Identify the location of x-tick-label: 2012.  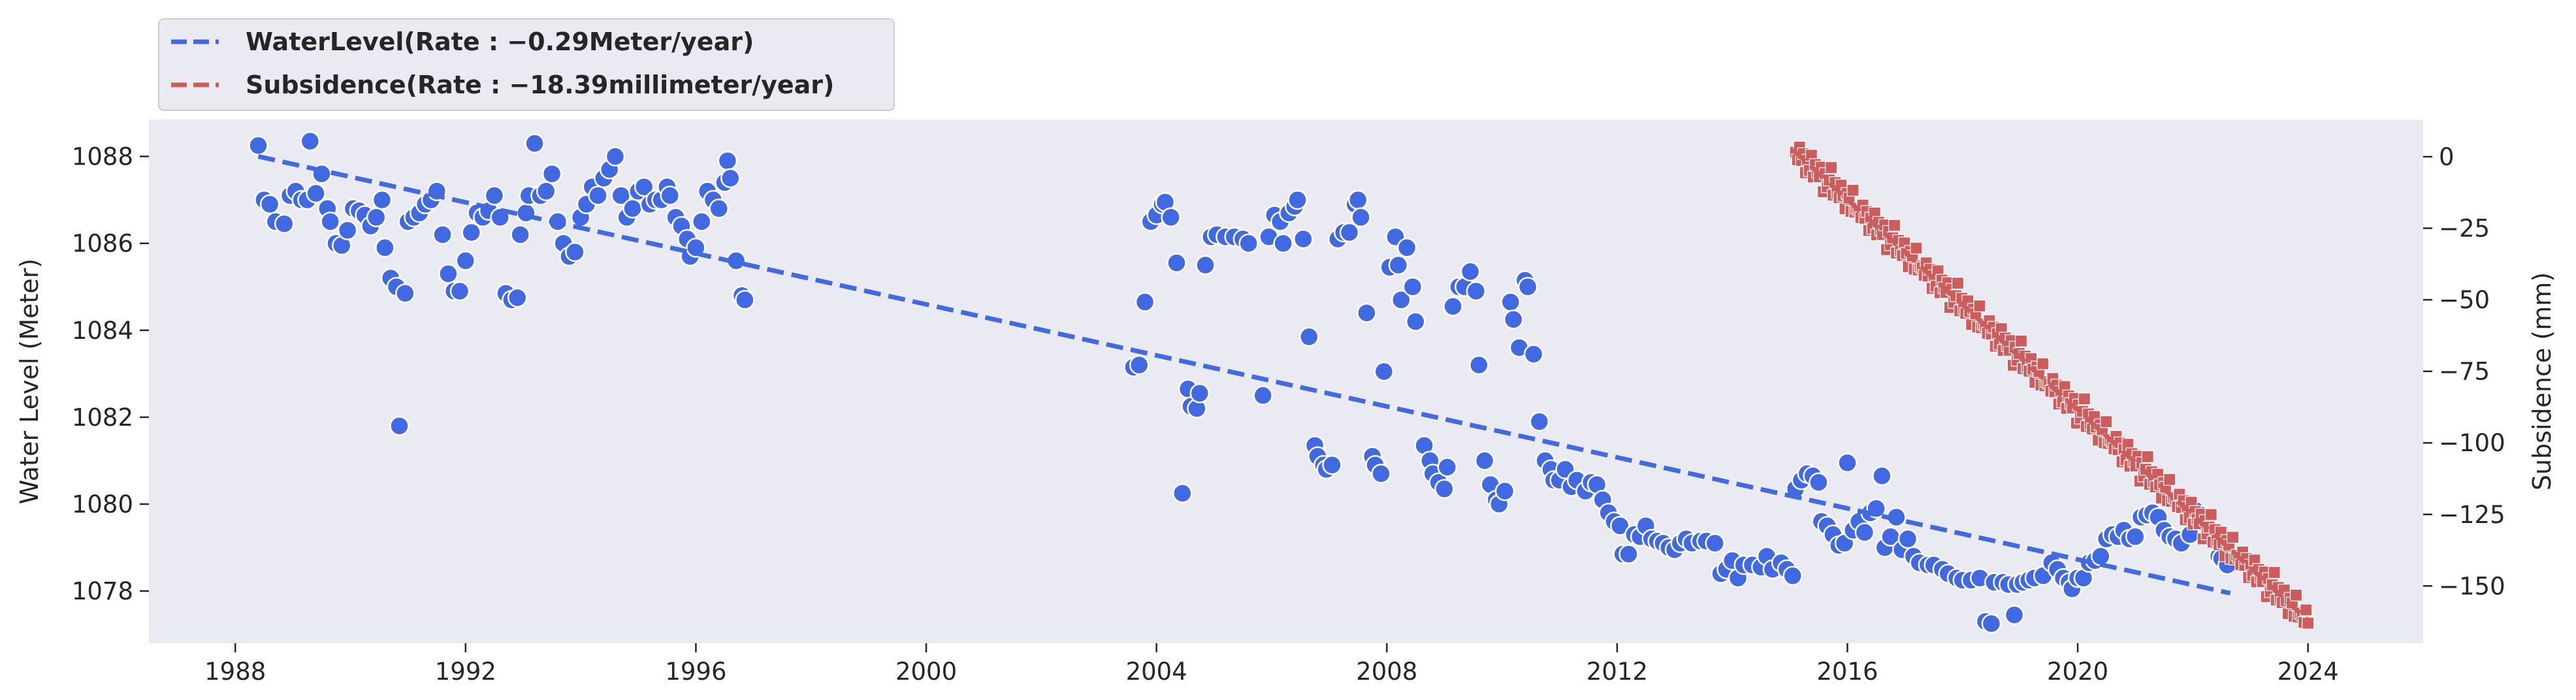
(1617, 672).